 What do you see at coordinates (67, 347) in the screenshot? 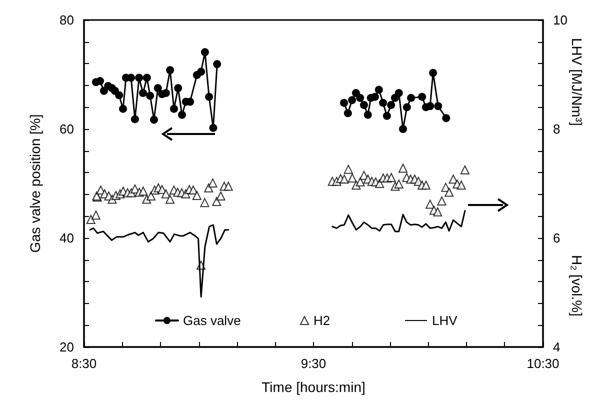
I see `y-tick-label: 20` at bounding box center [67, 347].